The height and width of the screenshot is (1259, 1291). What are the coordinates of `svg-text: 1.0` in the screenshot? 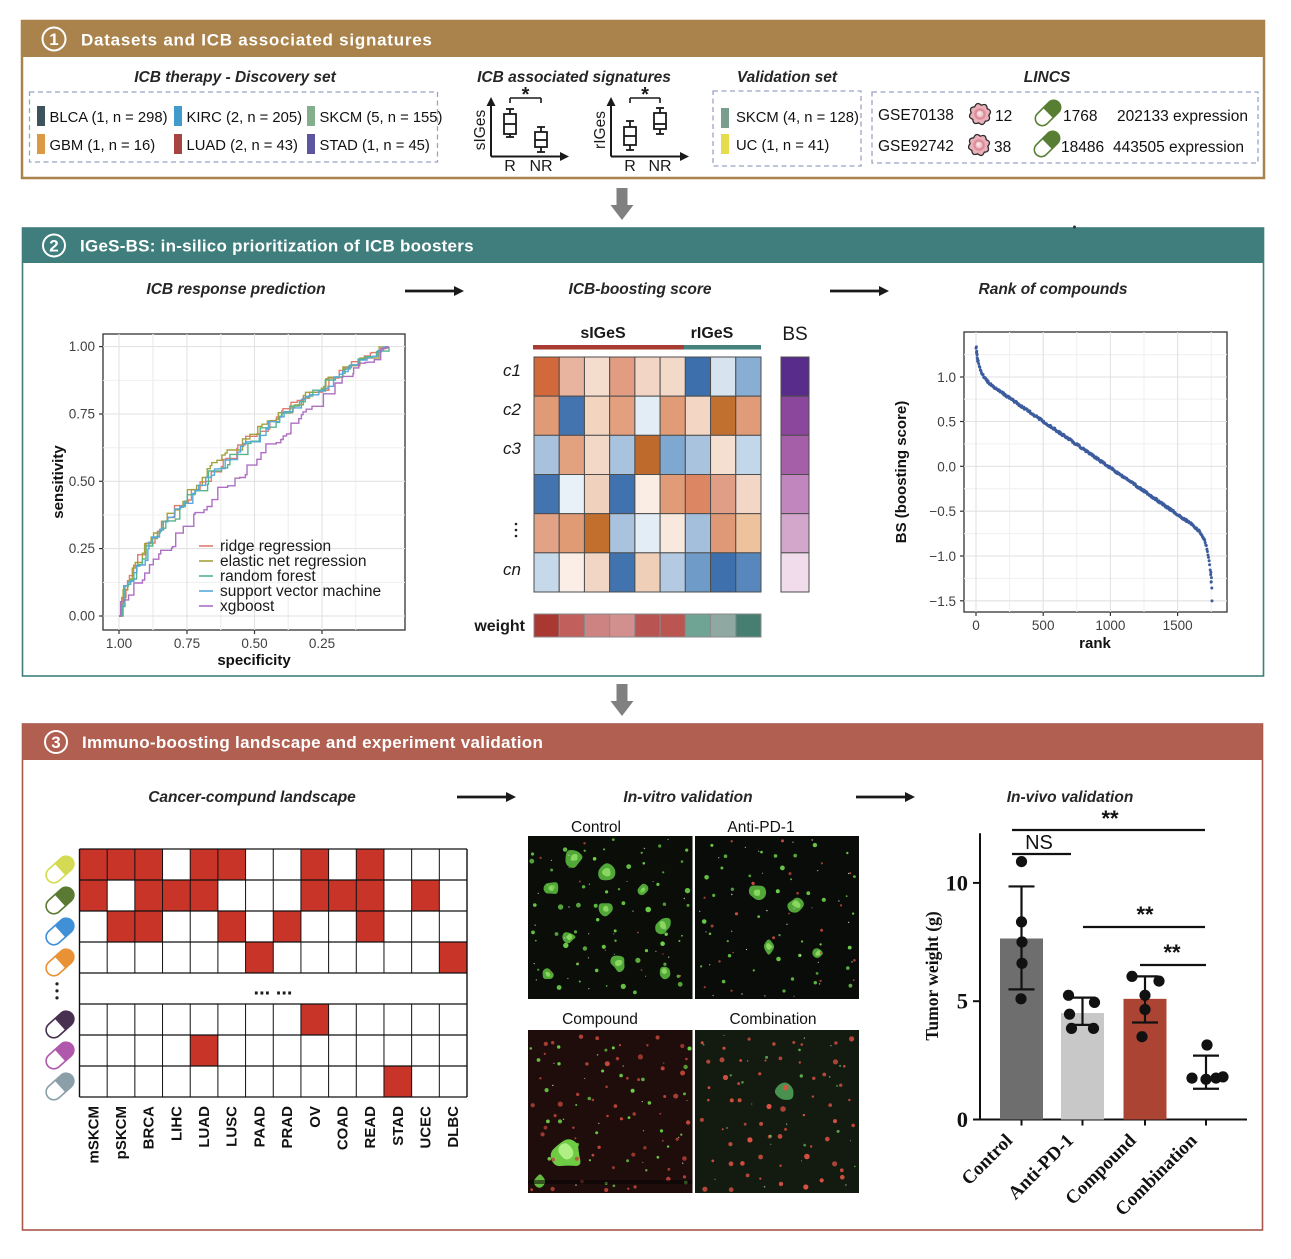 It's located at (946, 377).